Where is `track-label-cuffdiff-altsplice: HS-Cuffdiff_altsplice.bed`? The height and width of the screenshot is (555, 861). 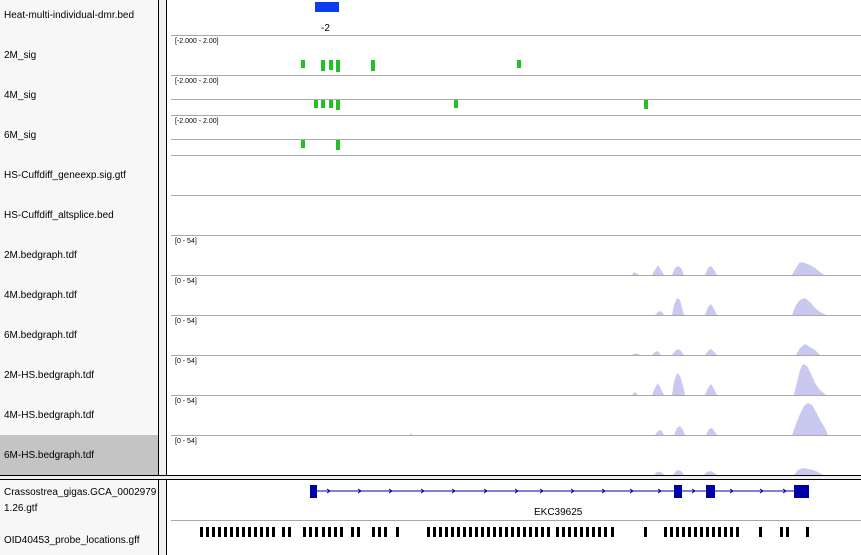
track-label-cuffdiff-altsplice: HS-Cuffdiff_altsplice.bed is located at coordinates (59, 215).